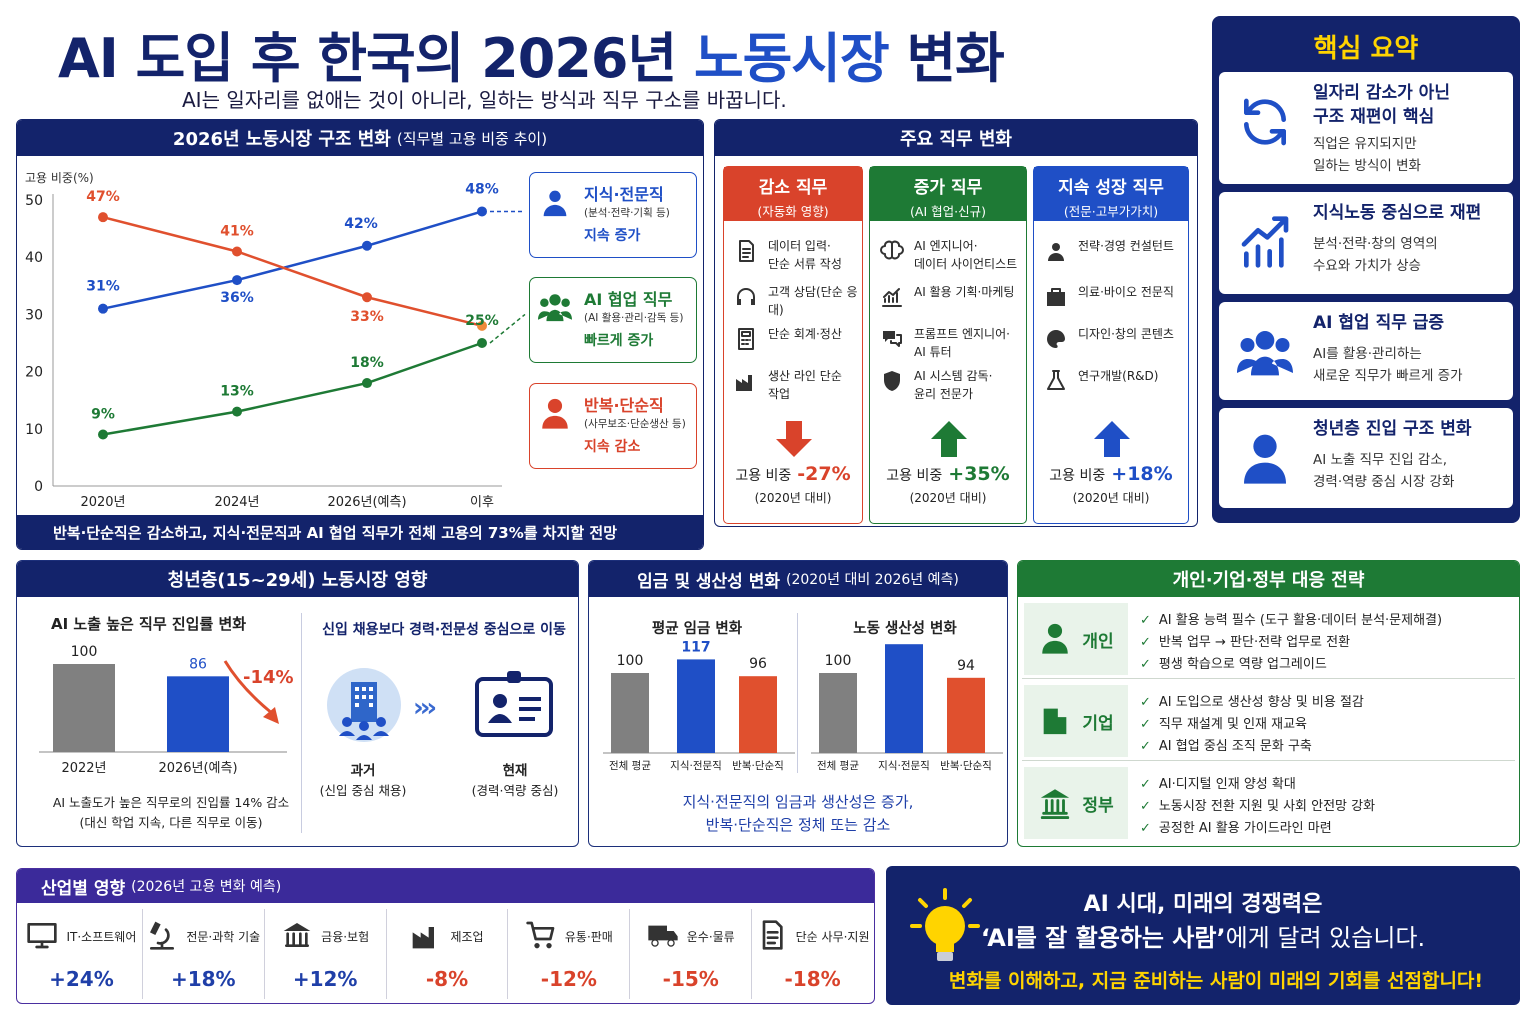  Describe the element at coordinates (482, 502) in the screenshot. I see `x-tick-label: 이후` at that location.